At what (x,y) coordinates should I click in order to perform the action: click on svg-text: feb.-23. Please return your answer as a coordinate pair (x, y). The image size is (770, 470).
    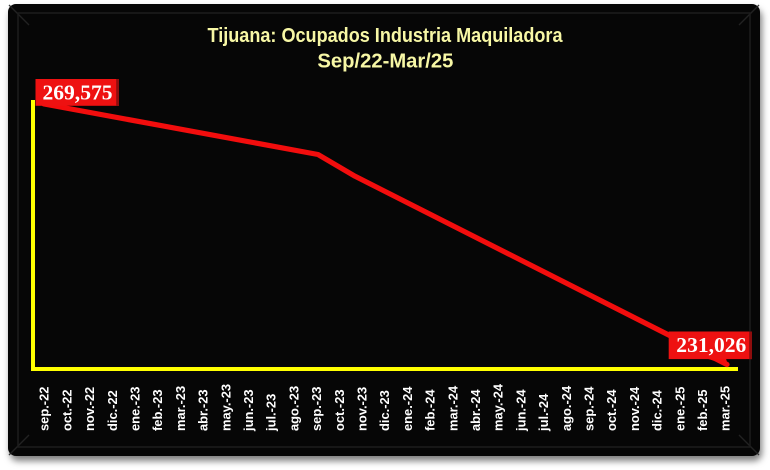
    Looking at the image, I should click on (157, 410).